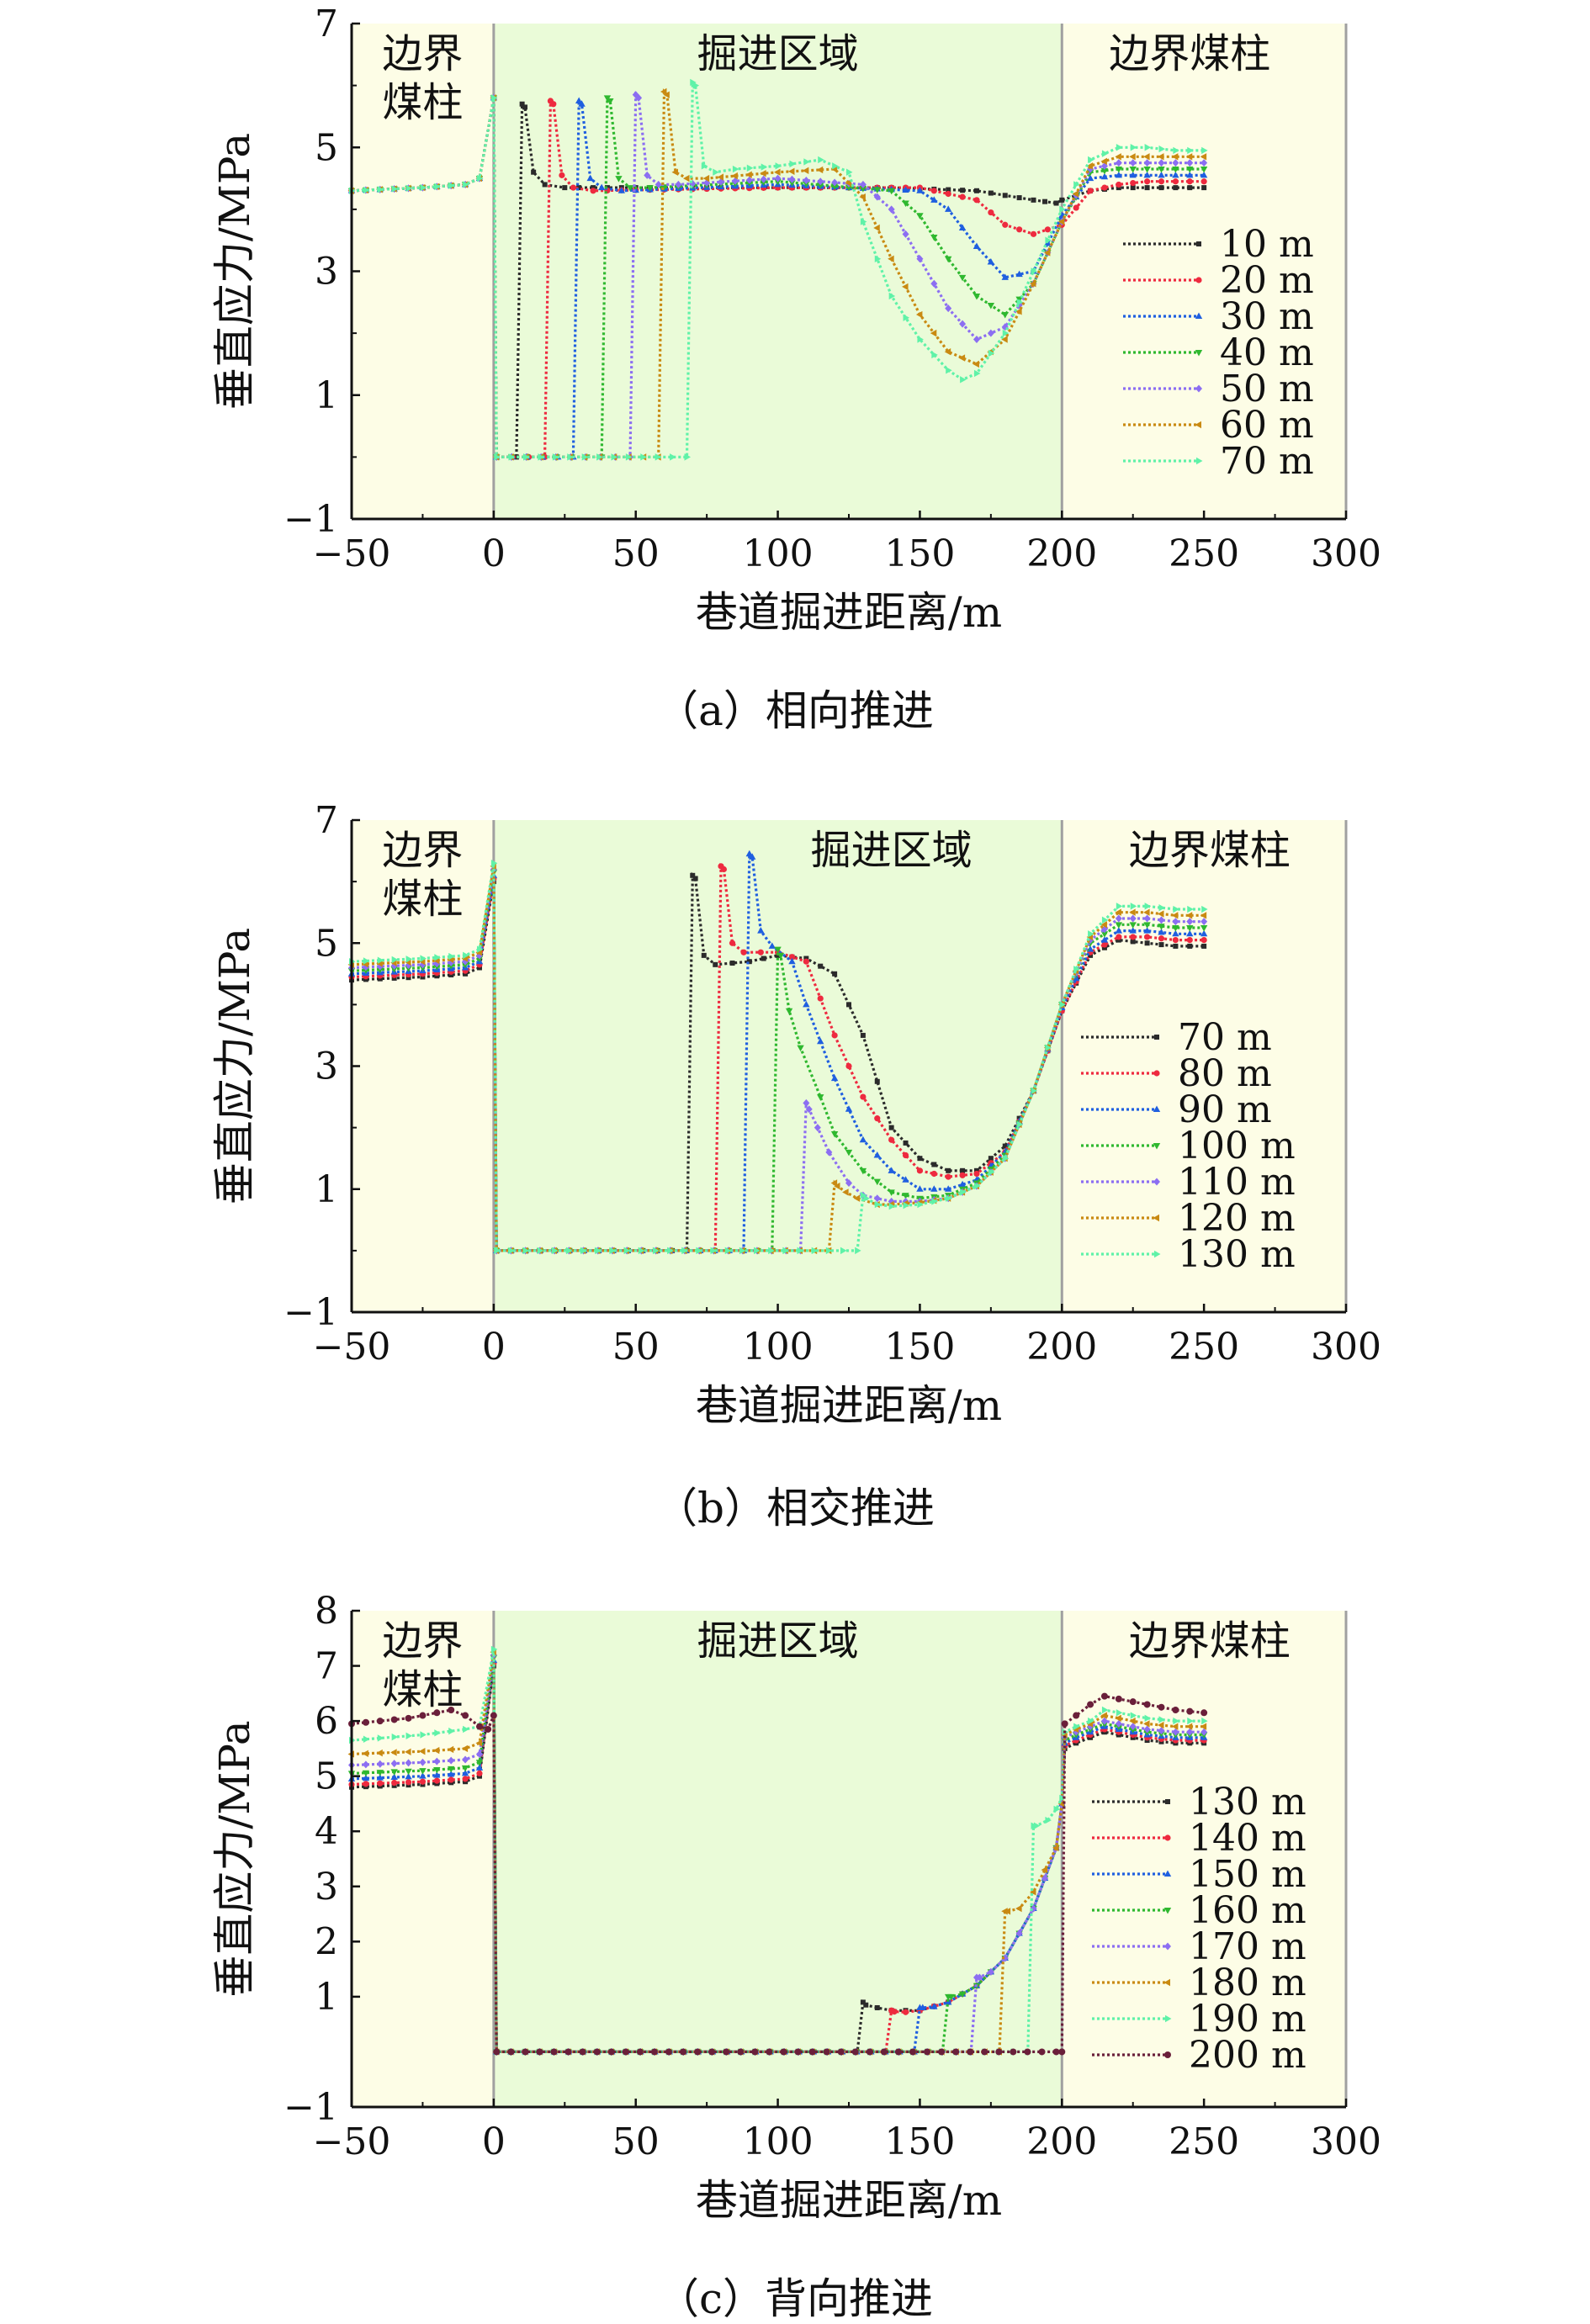  Describe the element at coordinates (1189, 54) in the screenshot. I see `region-label-right: 边界煤柱` at that location.